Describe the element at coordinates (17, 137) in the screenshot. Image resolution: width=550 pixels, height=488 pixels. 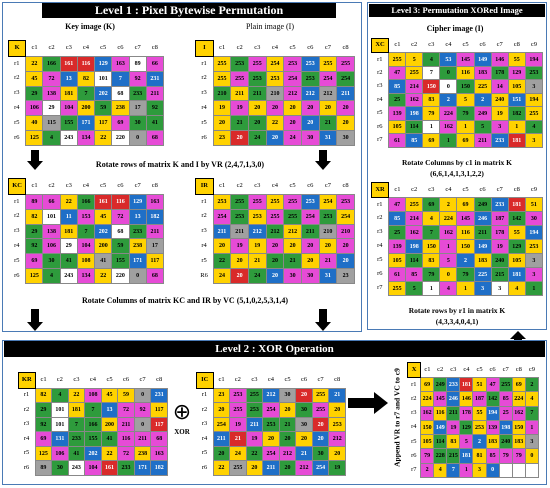
I see `row-header: r6` at that location.